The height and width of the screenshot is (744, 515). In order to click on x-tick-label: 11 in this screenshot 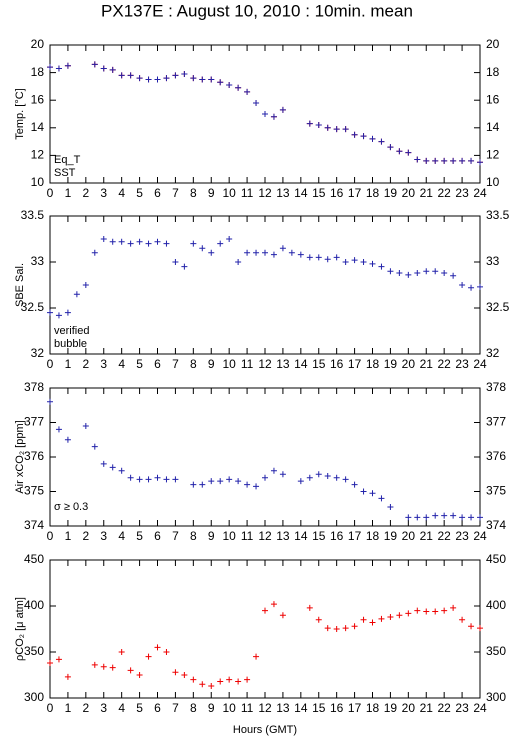, I will do `click(247, 193)`.